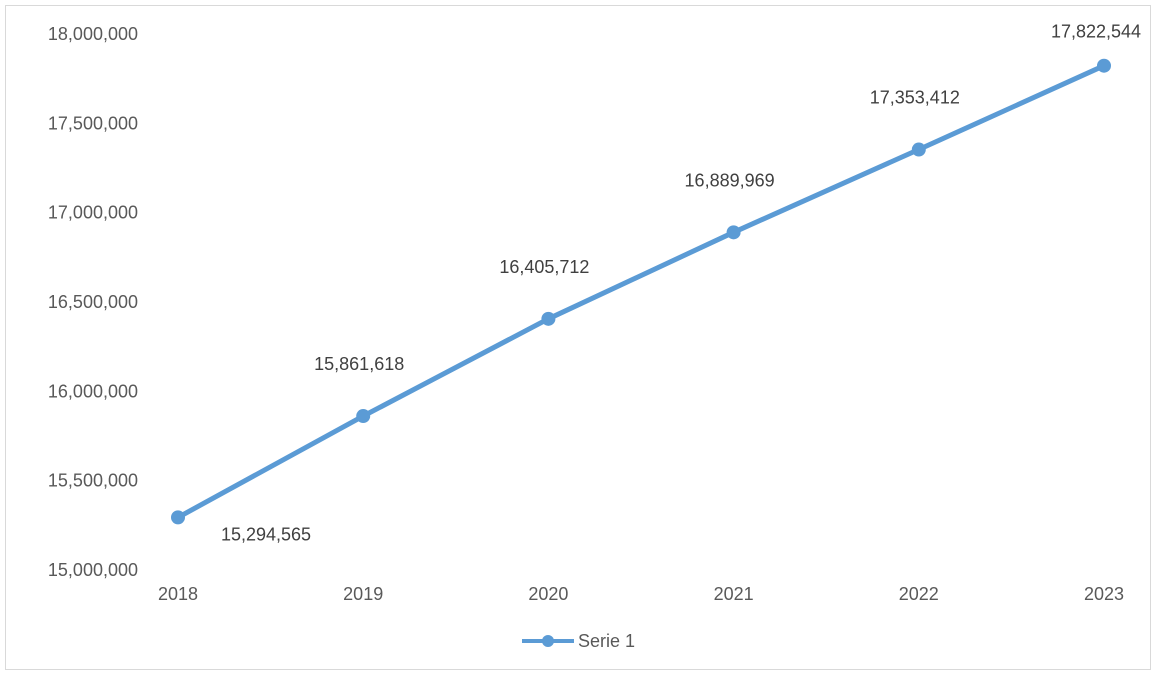 The image size is (1153, 673). I want to click on data-label: 16,889,969, so click(730, 180).